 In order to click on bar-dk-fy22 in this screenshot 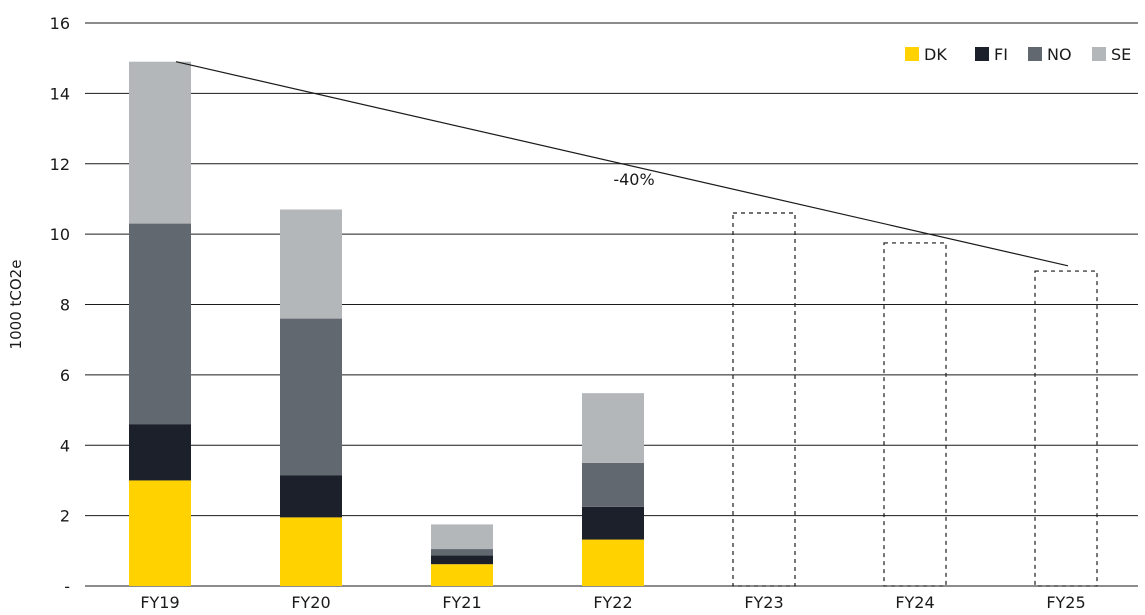, I will do `click(613, 562)`.